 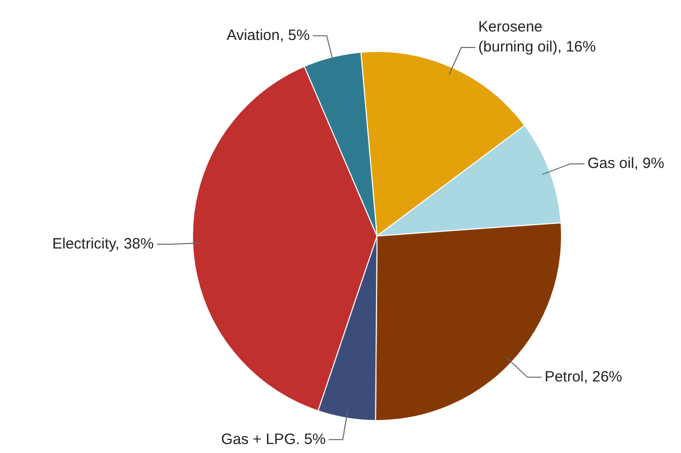 What do you see at coordinates (625, 163) in the screenshot?
I see `slice-label: Gas oil, 9%` at bounding box center [625, 163].